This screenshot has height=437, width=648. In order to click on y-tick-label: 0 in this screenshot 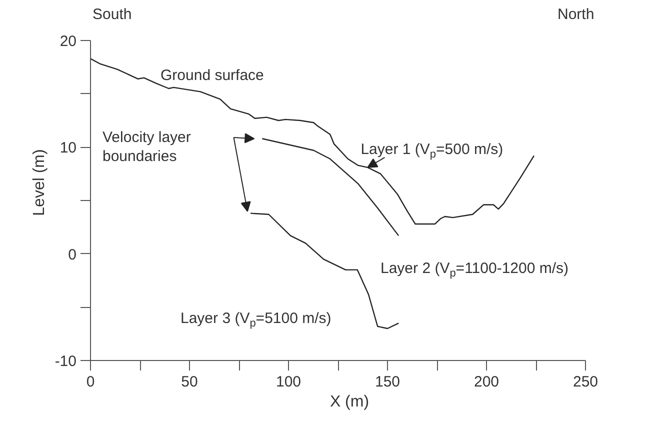, I will do `click(72, 255)`.